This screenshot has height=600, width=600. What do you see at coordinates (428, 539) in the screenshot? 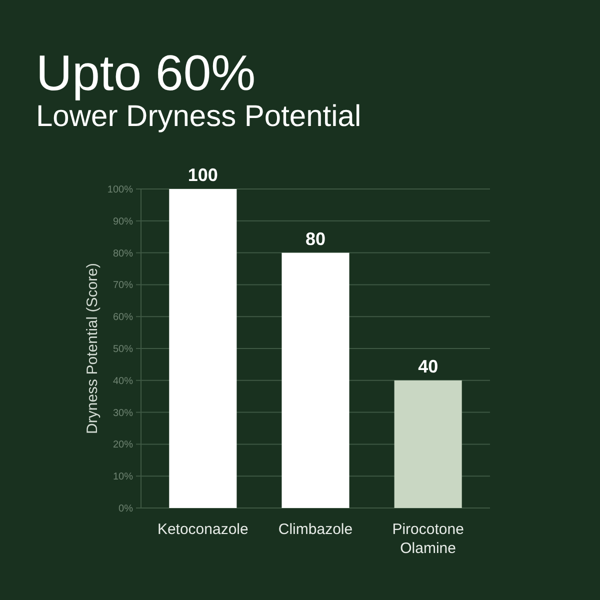
I see `x-tick-label: Pirocotone Olamine` at bounding box center [428, 539].